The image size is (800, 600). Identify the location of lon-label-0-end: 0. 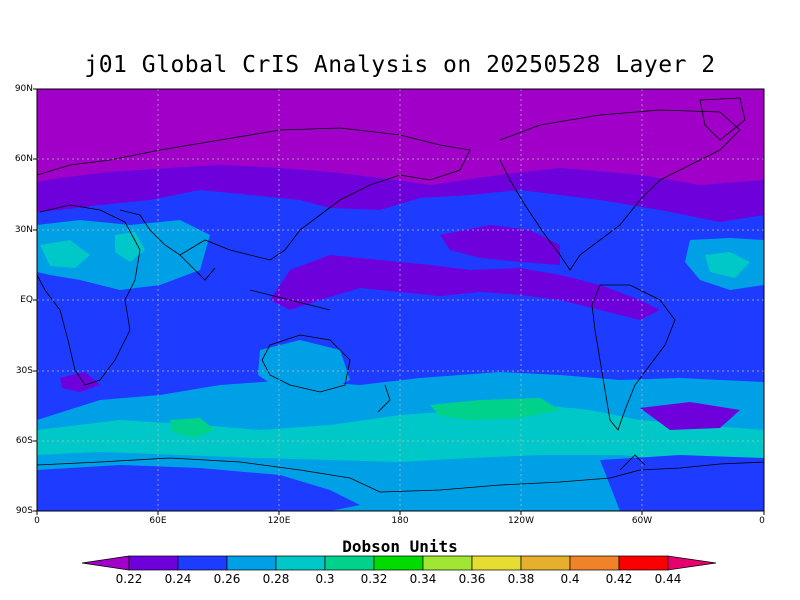
(762, 521).